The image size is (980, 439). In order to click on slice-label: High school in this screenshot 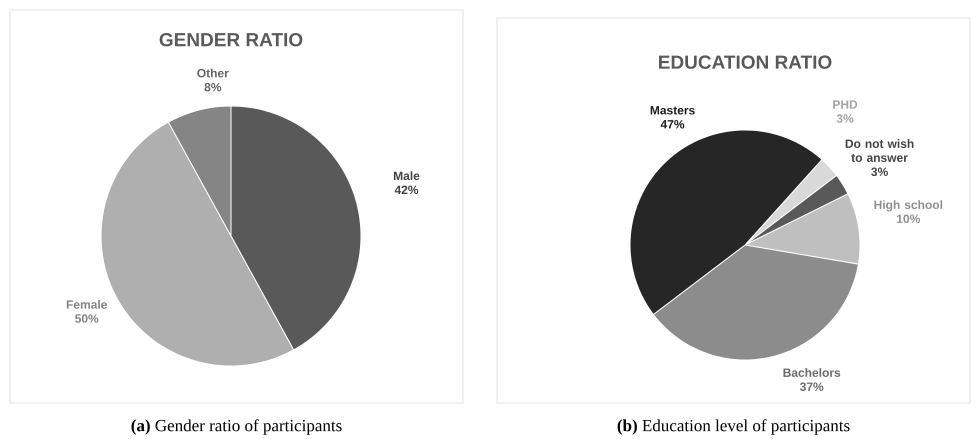, I will do `click(908, 206)`.